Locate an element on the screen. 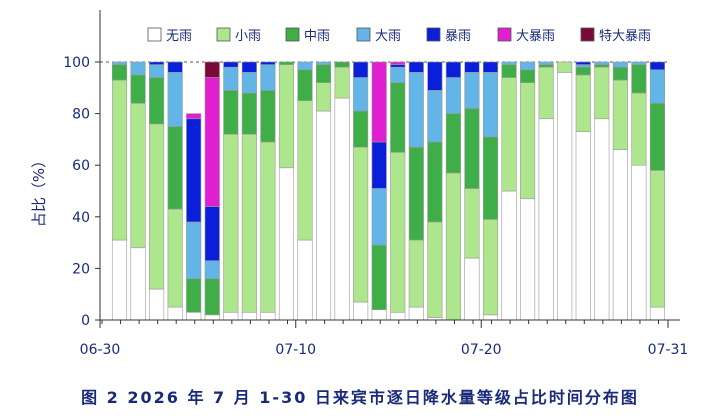 The width and height of the screenshot is (720, 418). legend-label-2: 中雨 is located at coordinates (317, 36).